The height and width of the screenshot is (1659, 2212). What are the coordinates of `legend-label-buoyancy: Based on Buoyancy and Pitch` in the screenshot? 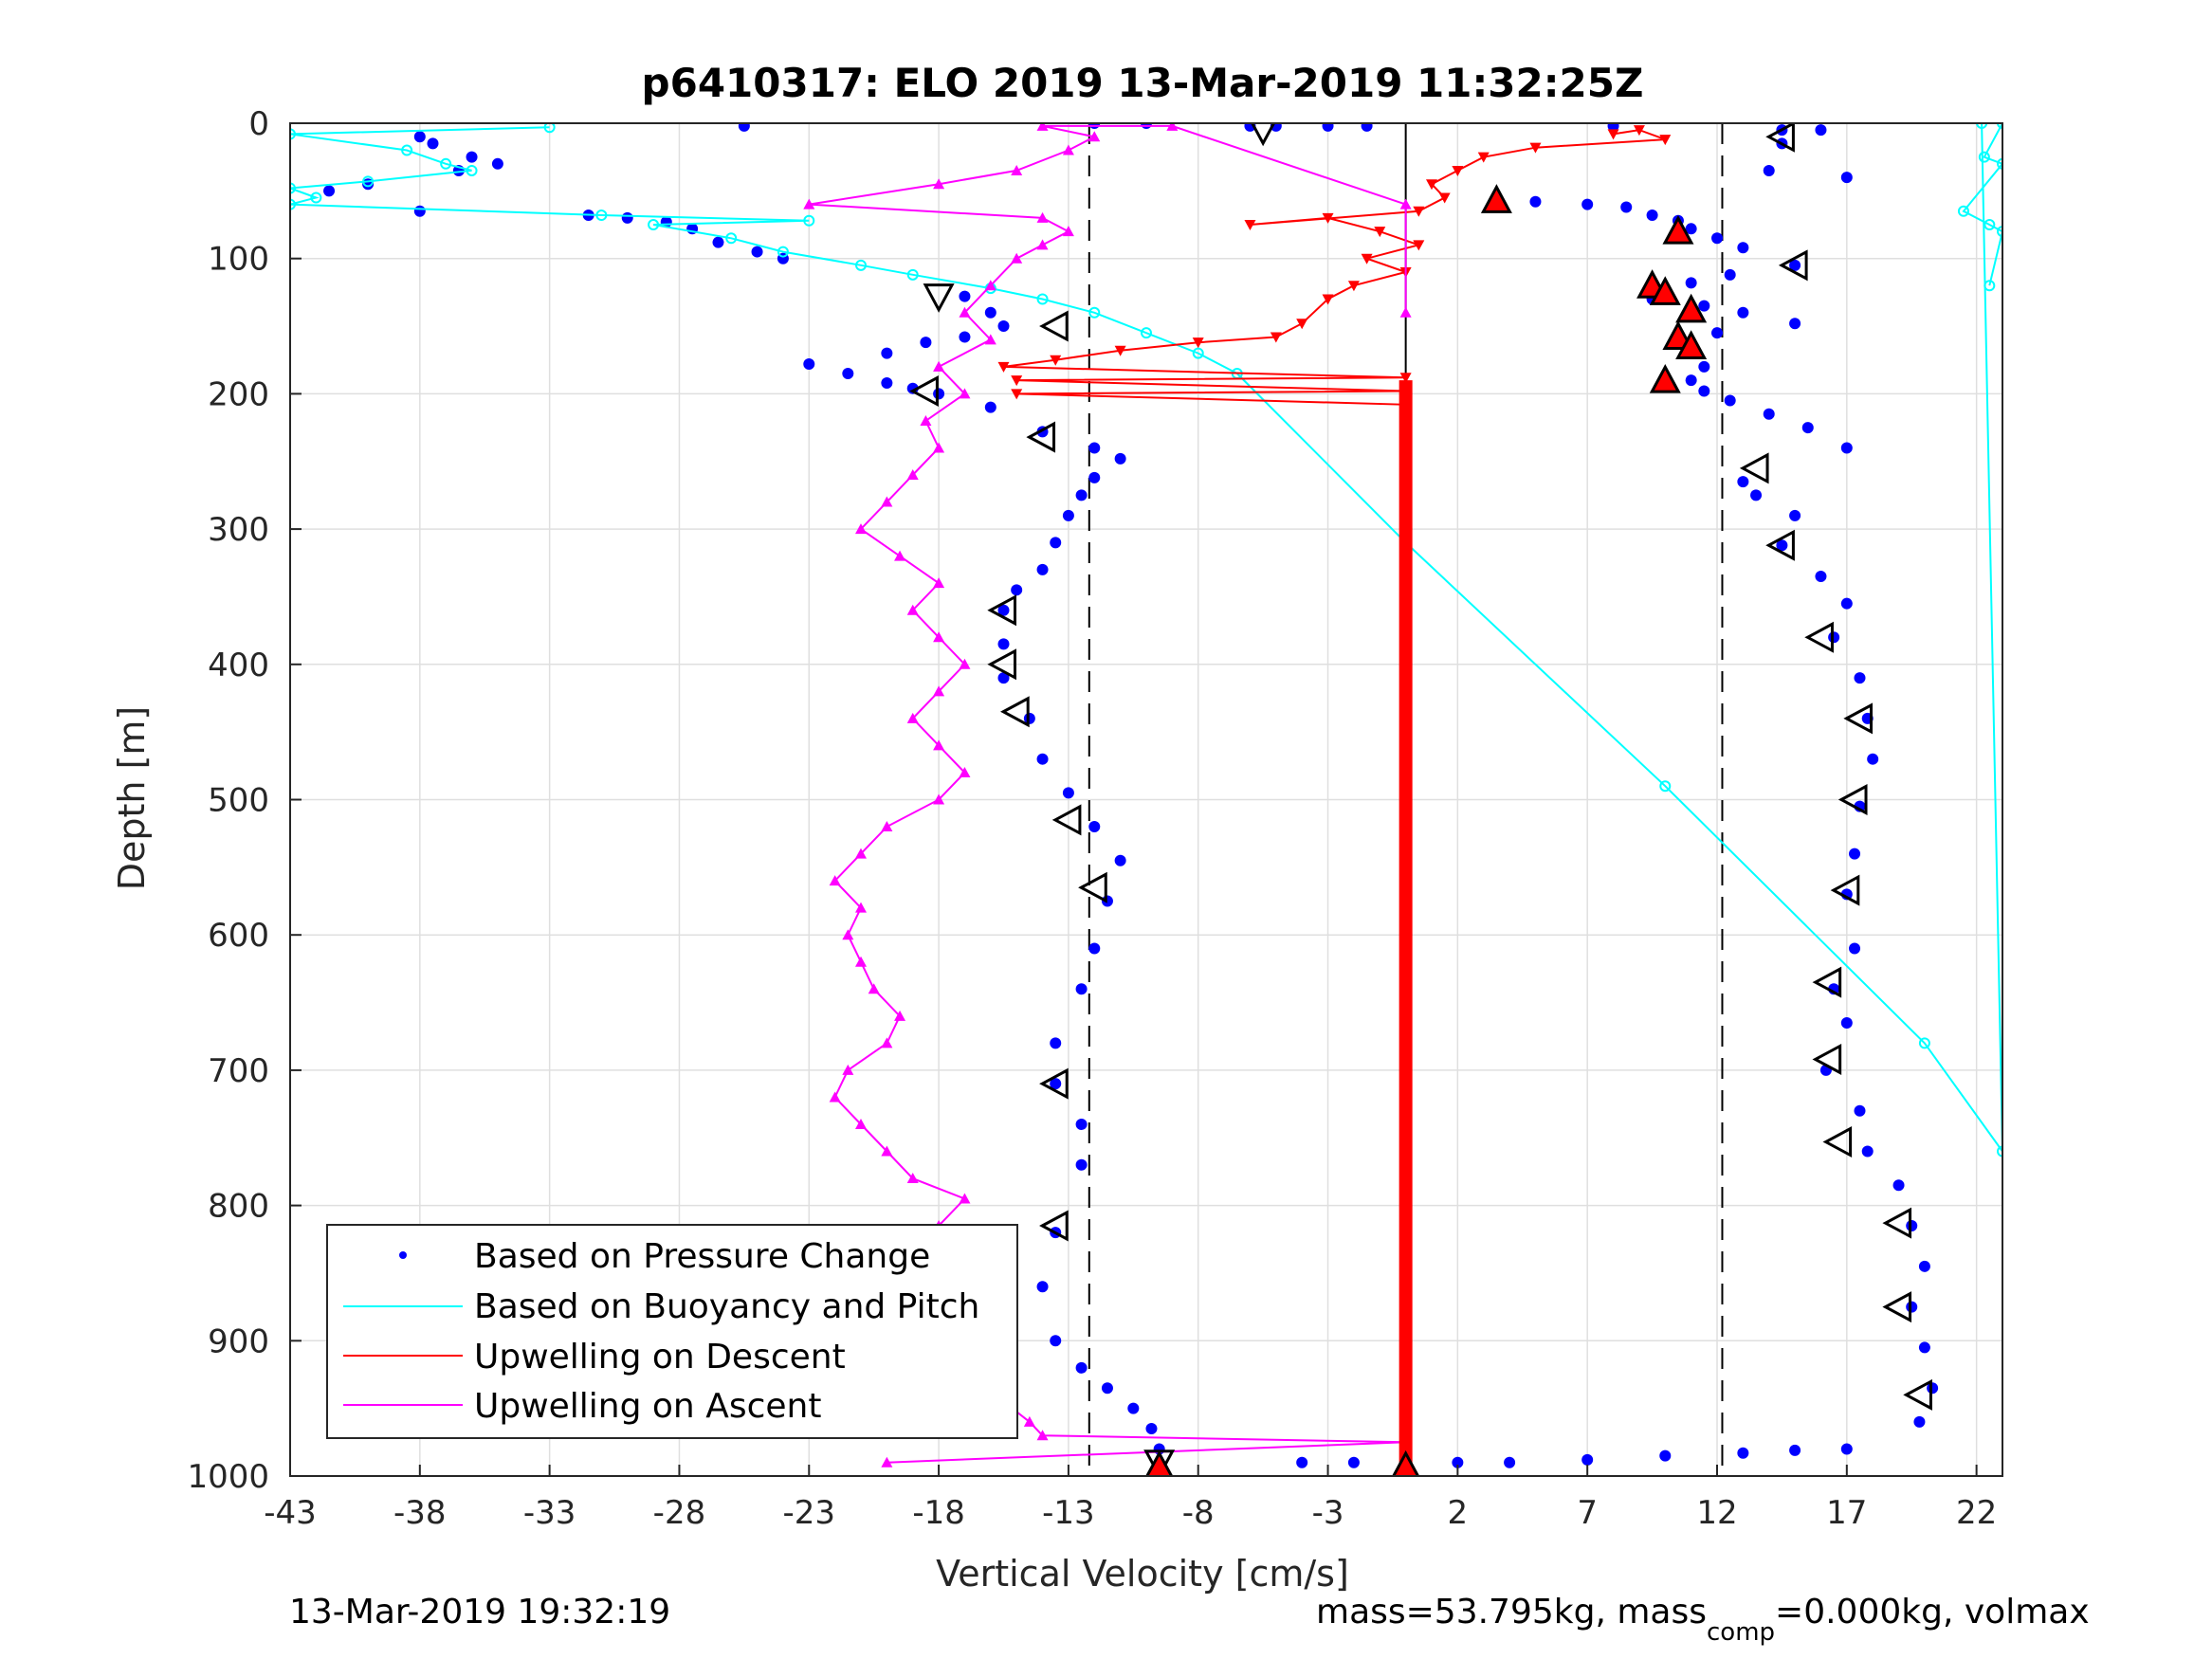 It's located at (726, 1306).